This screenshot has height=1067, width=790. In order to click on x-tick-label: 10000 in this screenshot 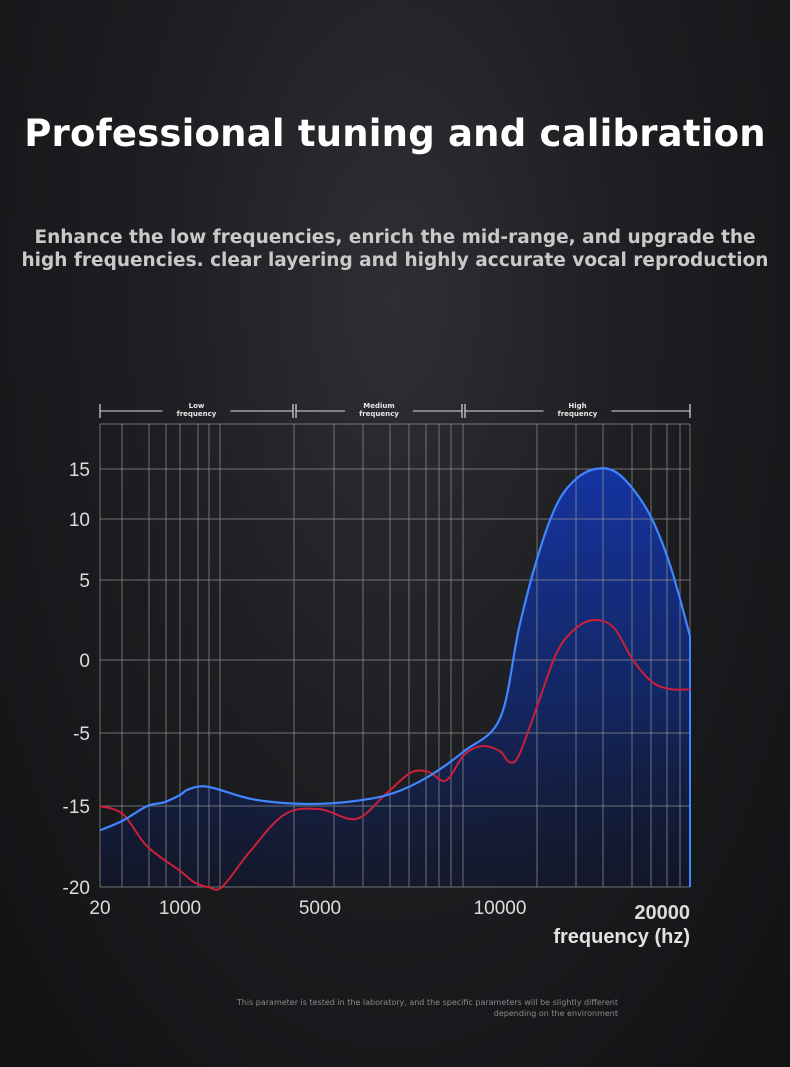, I will do `click(500, 908)`.